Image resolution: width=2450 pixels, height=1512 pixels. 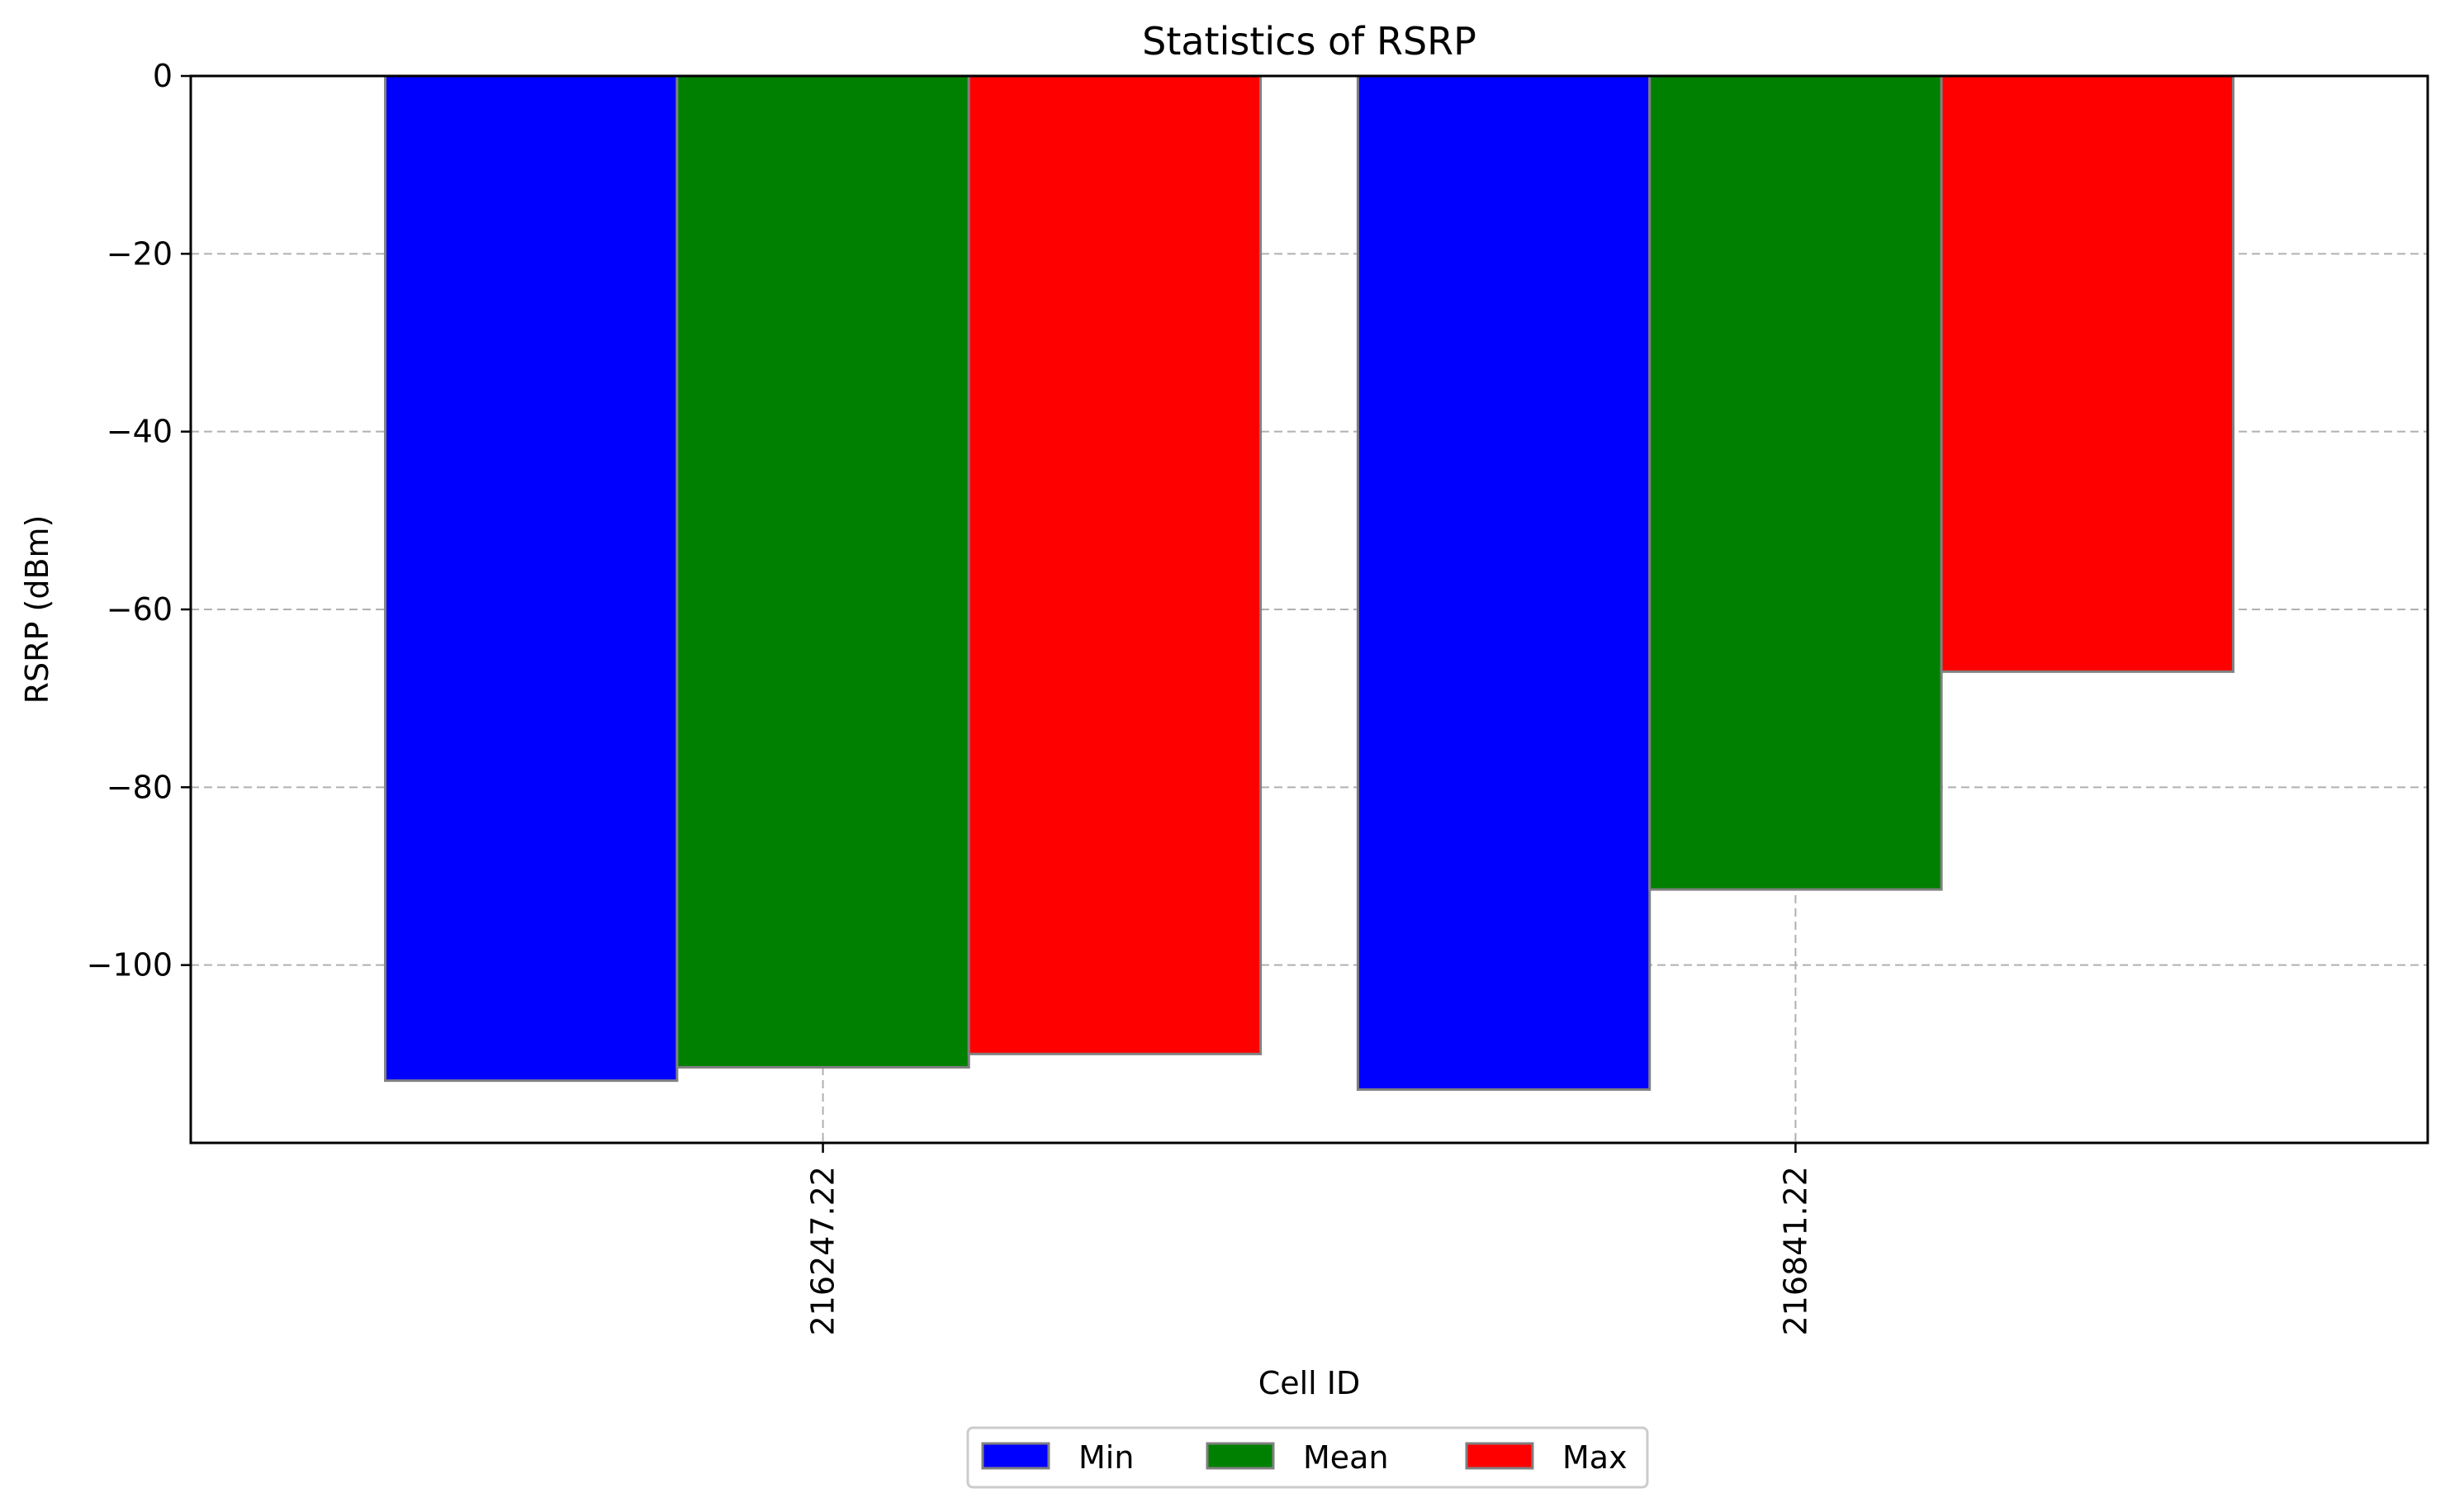 I want to click on y-tick-label: −40, so click(x=140, y=432).